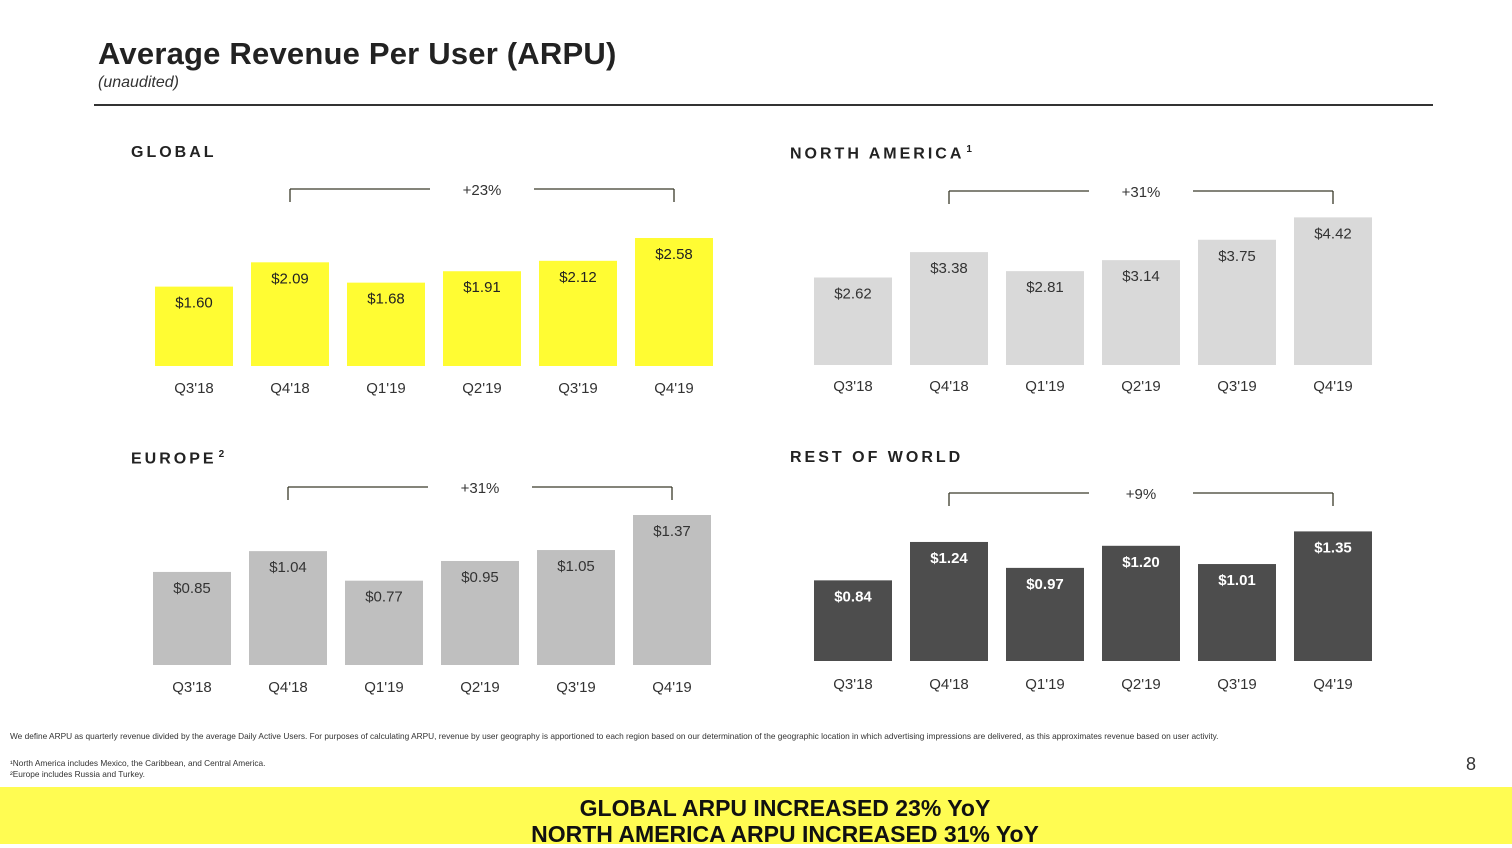 The height and width of the screenshot is (848, 1512). What do you see at coordinates (384, 687) in the screenshot?
I see `europe-category-label: Q1'19` at bounding box center [384, 687].